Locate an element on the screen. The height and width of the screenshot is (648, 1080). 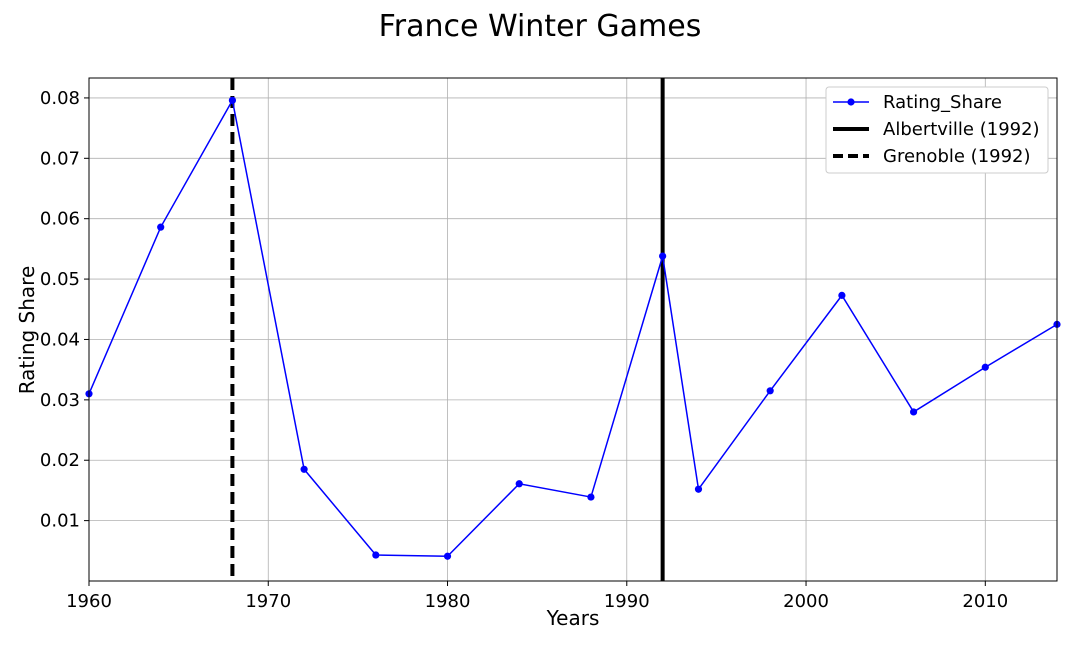
y-axis-ticks: 0.01 0.02 0.03 0.04 0.05 0.06 0.07 0.08 is located at coordinates (64, 310).